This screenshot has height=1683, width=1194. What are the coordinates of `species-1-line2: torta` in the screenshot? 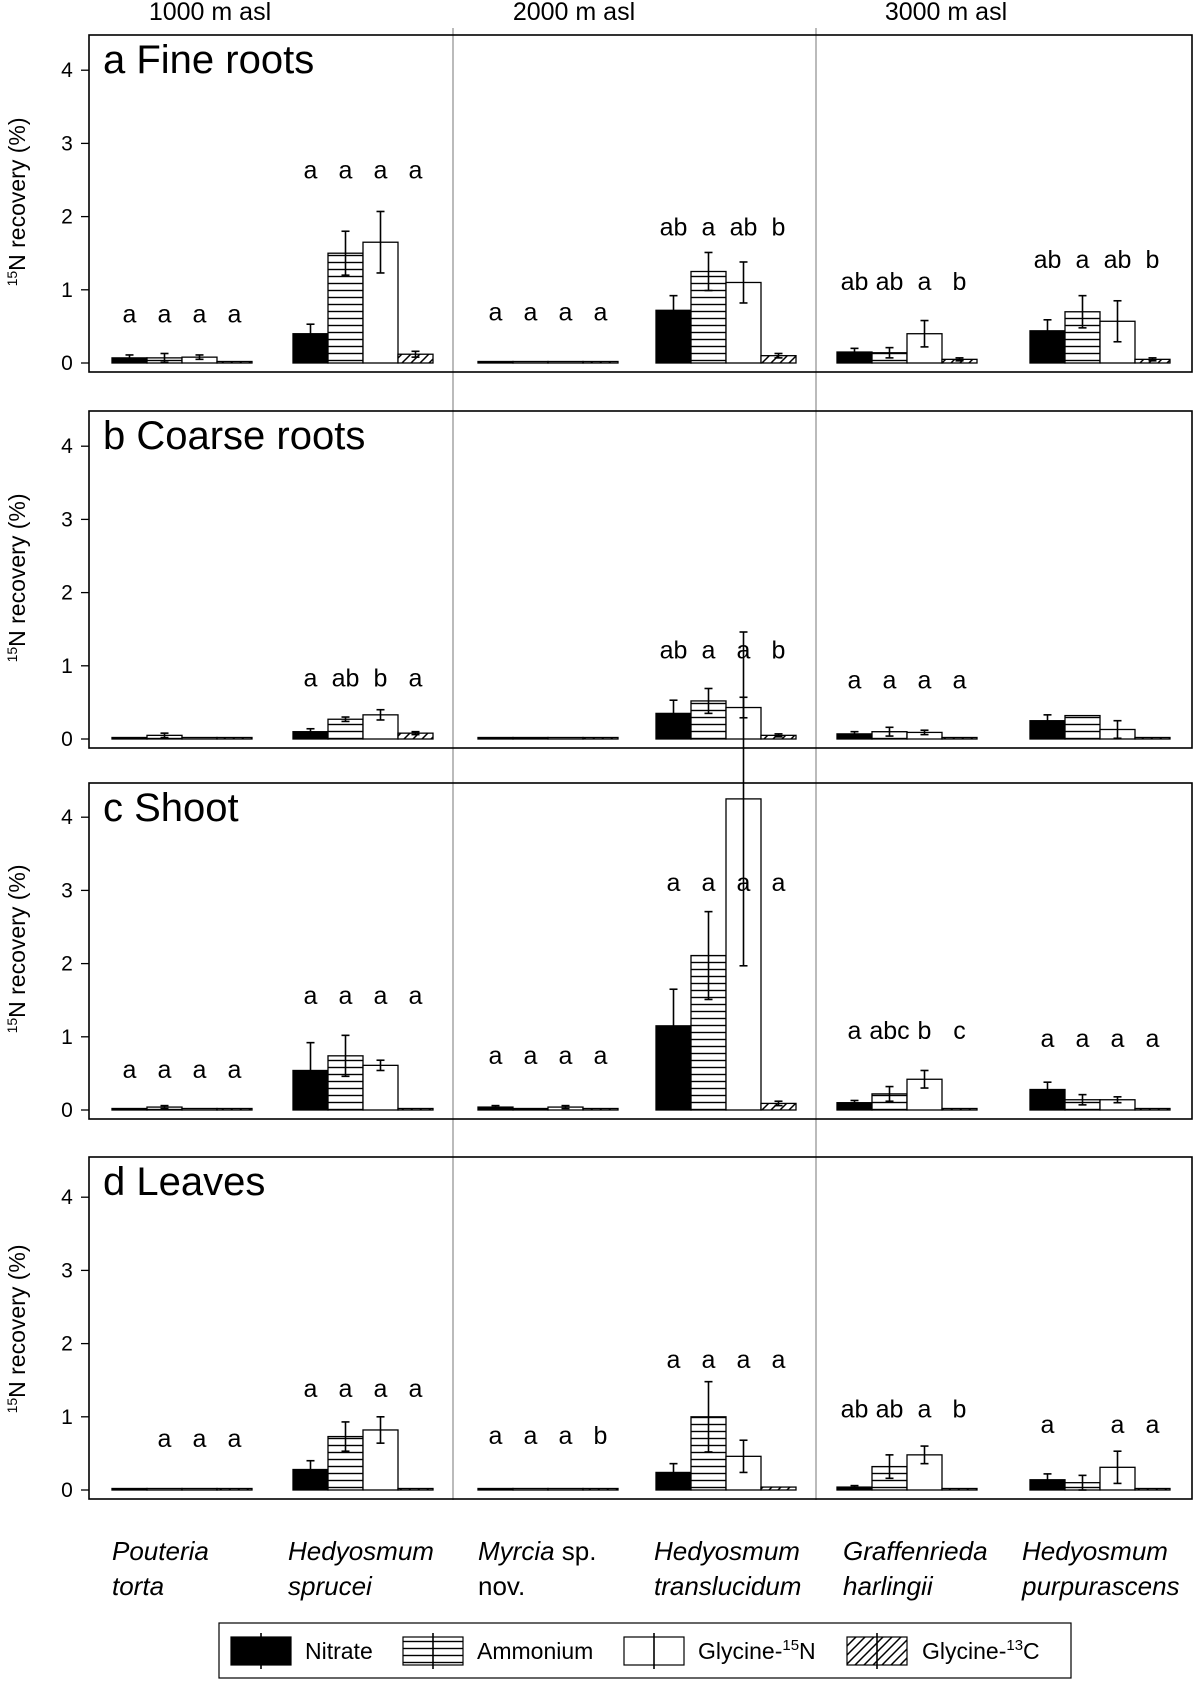 It's located at (138, 1586).